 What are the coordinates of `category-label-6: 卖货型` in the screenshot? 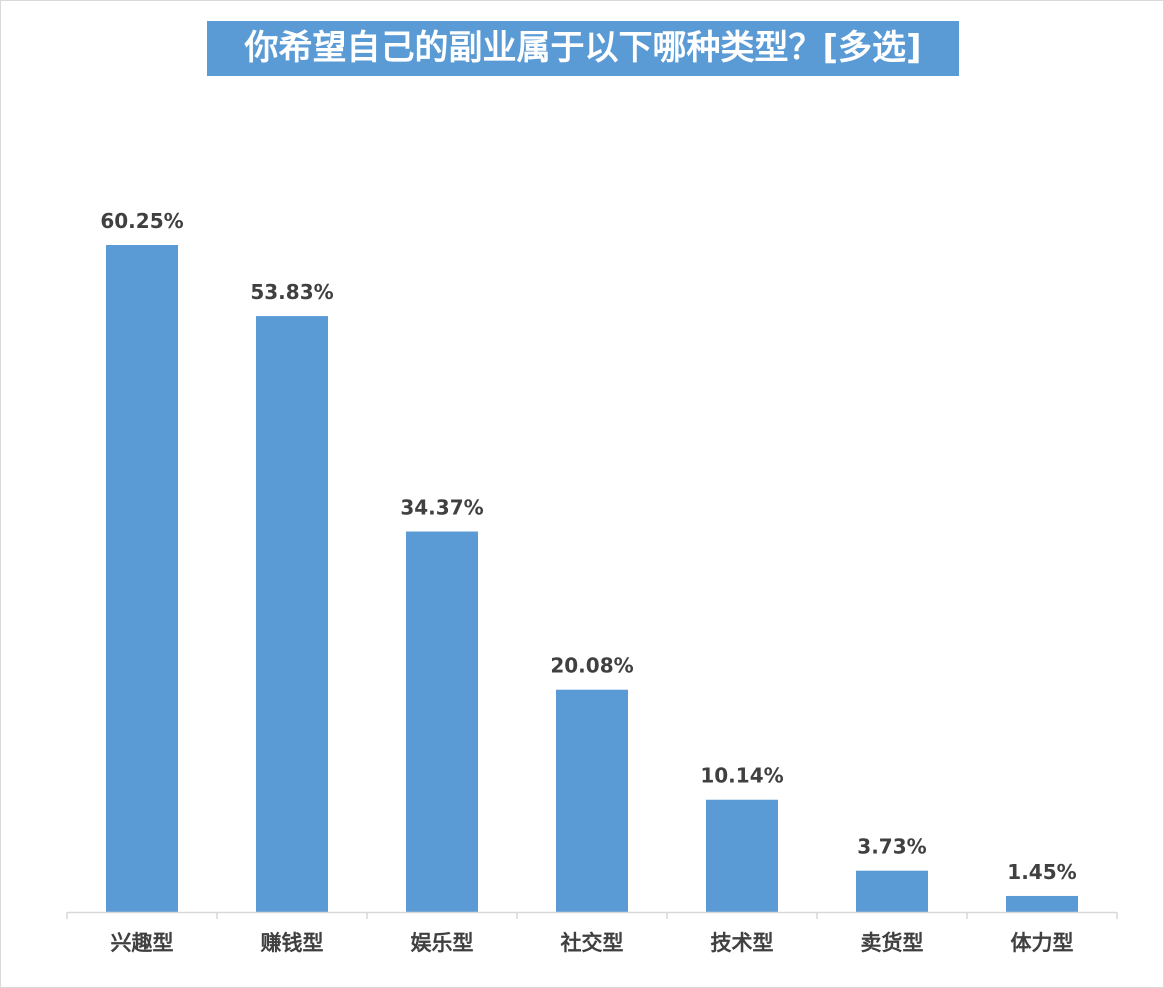 It's located at (892, 943).